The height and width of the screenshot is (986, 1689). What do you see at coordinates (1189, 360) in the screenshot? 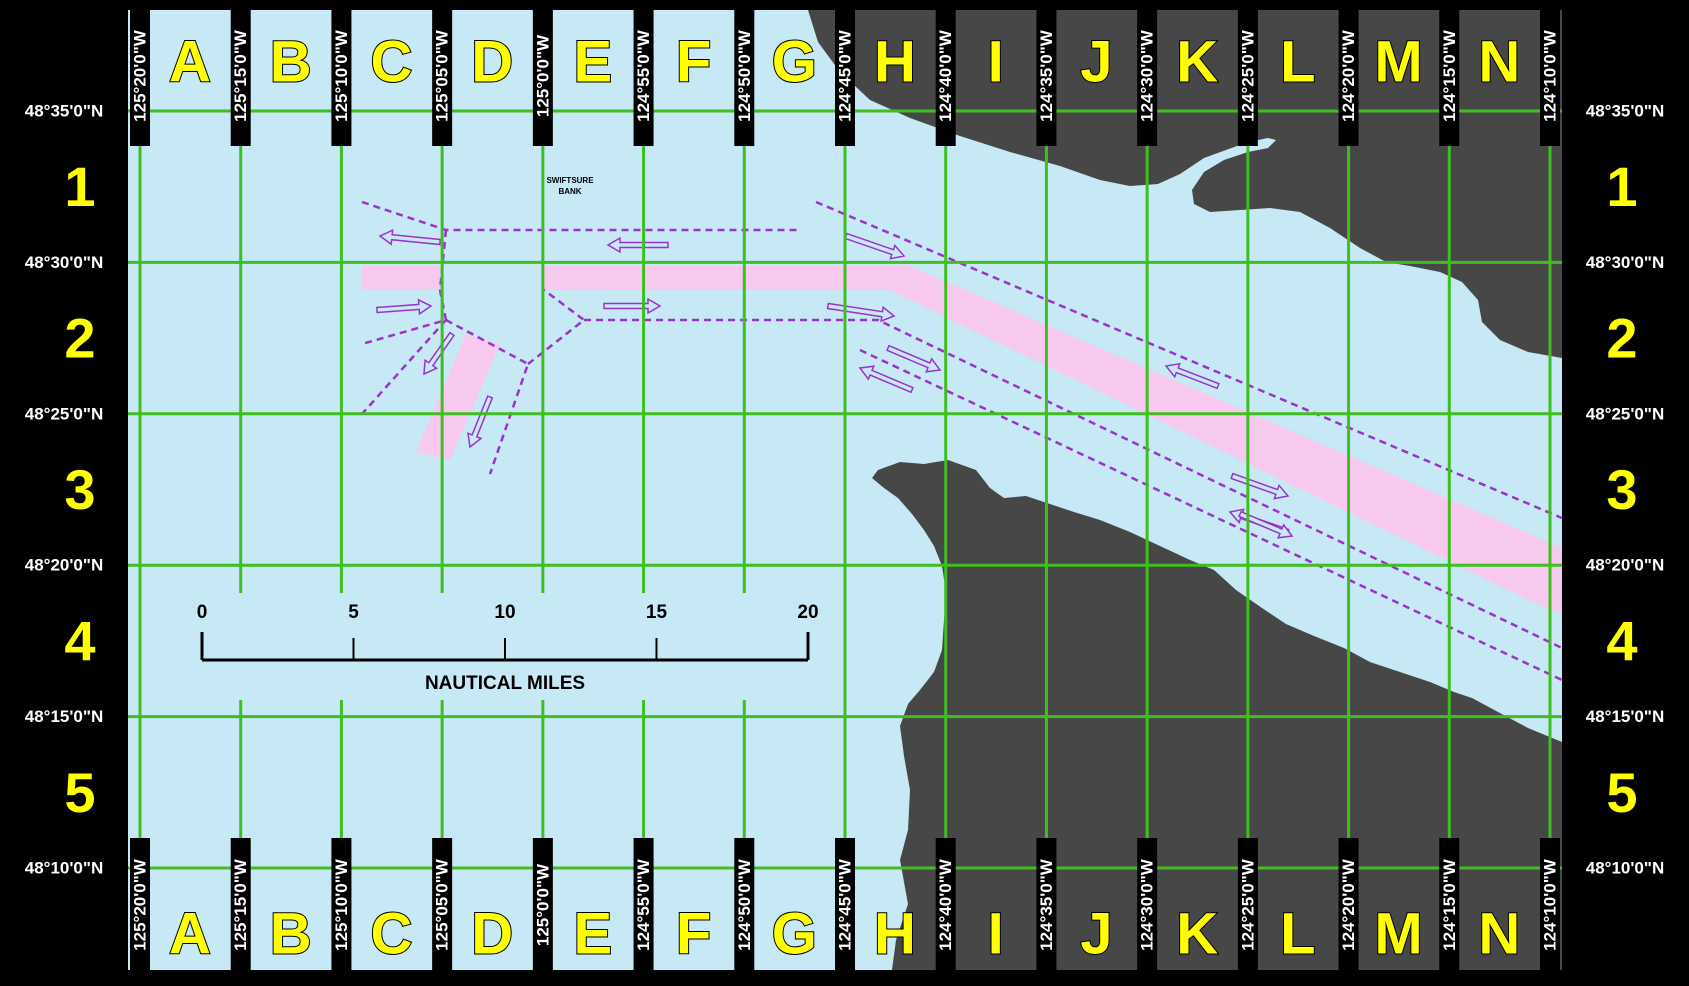
I see `separation-line-outer-north` at bounding box center [1189, 360].